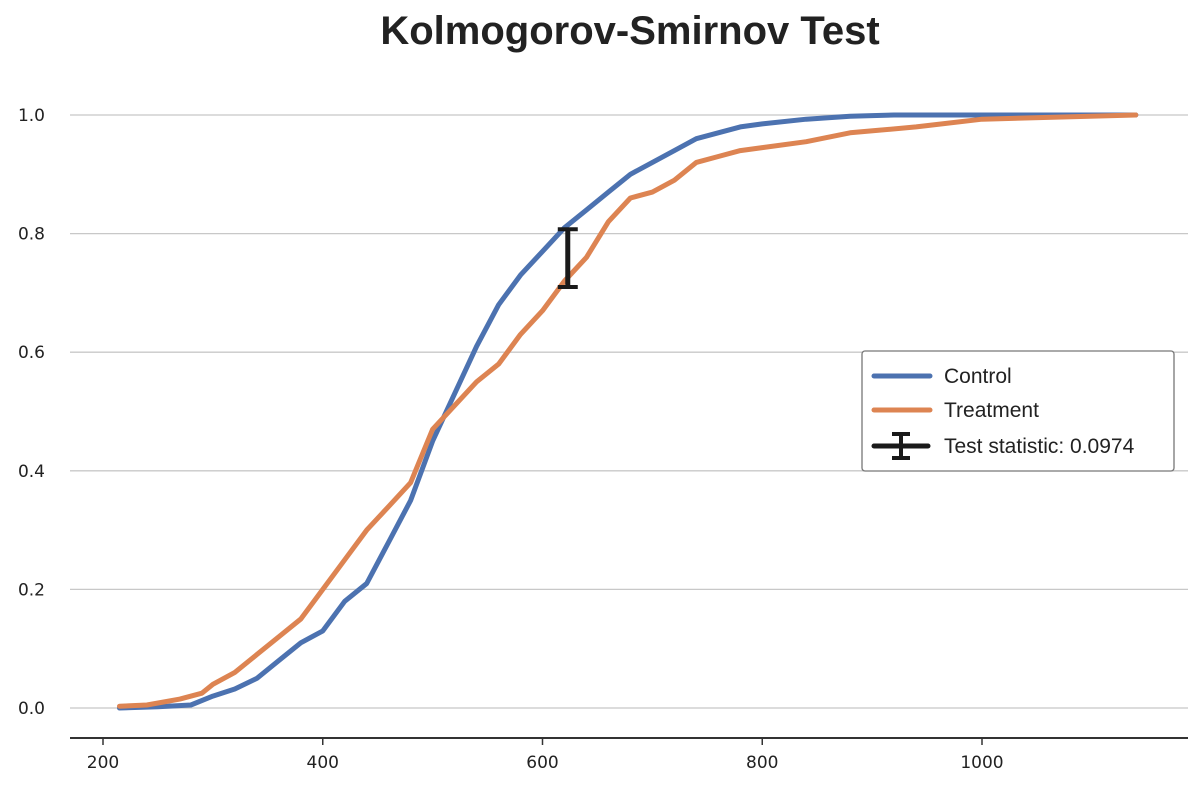  Describe the element at coordinates (103, 763) in the screenshot. I see `x-tick-label: 200` at that location.